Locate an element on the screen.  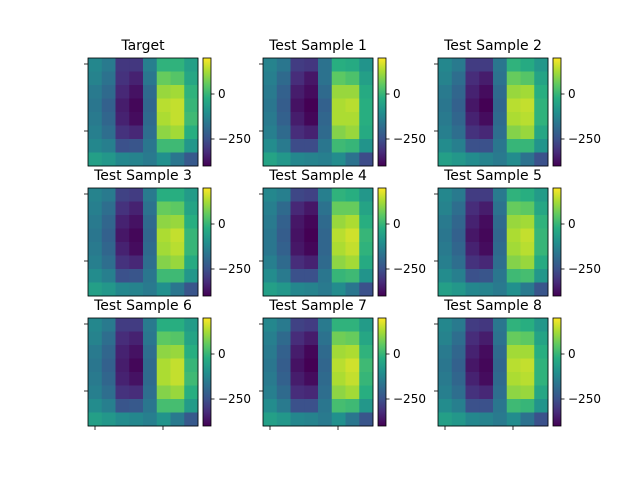
colorbar-tick-label: −250 is located at coordinates (409, 269).